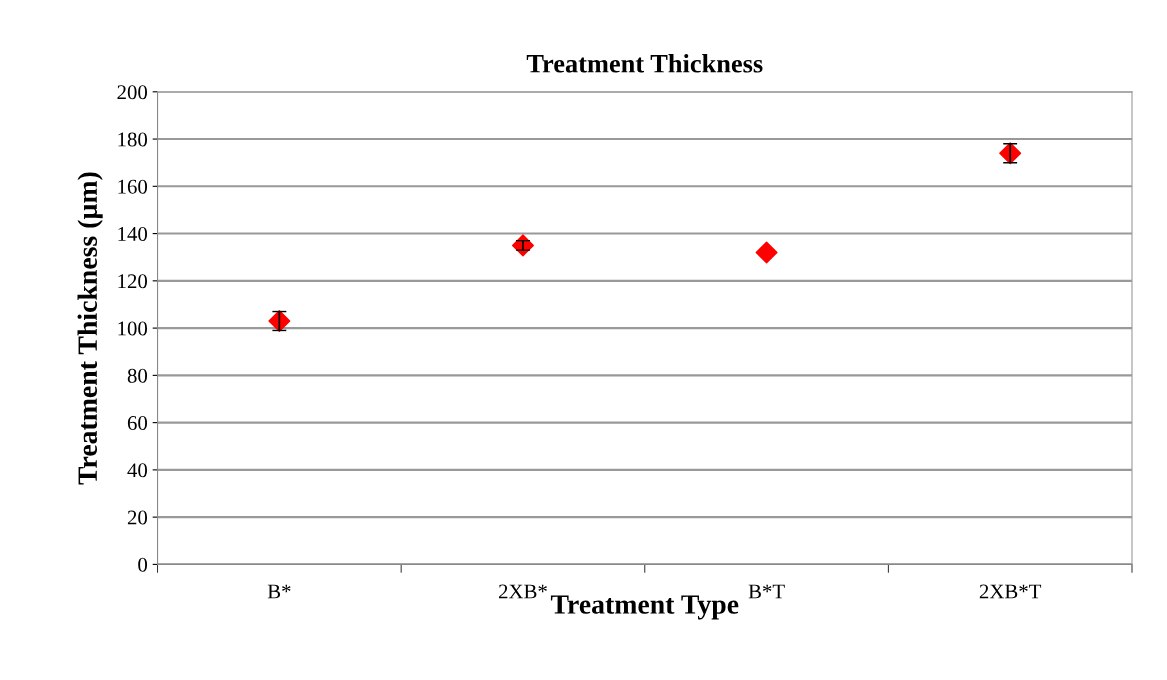  What do you see at coordinates (766, 252) in the screenshot?
I see `point` at bounding box center [766, 252].